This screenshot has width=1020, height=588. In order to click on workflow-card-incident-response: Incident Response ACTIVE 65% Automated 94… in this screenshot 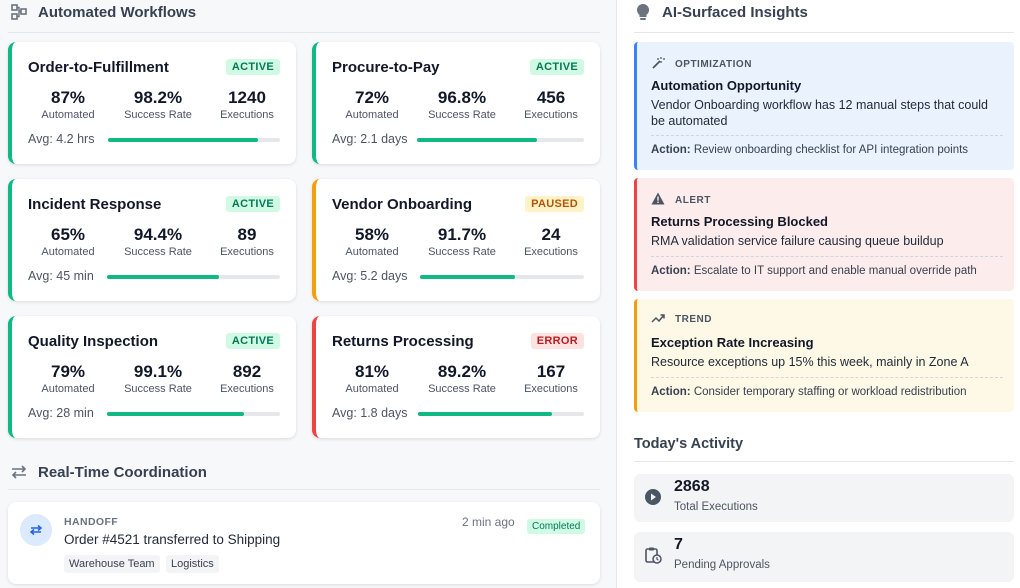, I will do `click(152, 240)`.